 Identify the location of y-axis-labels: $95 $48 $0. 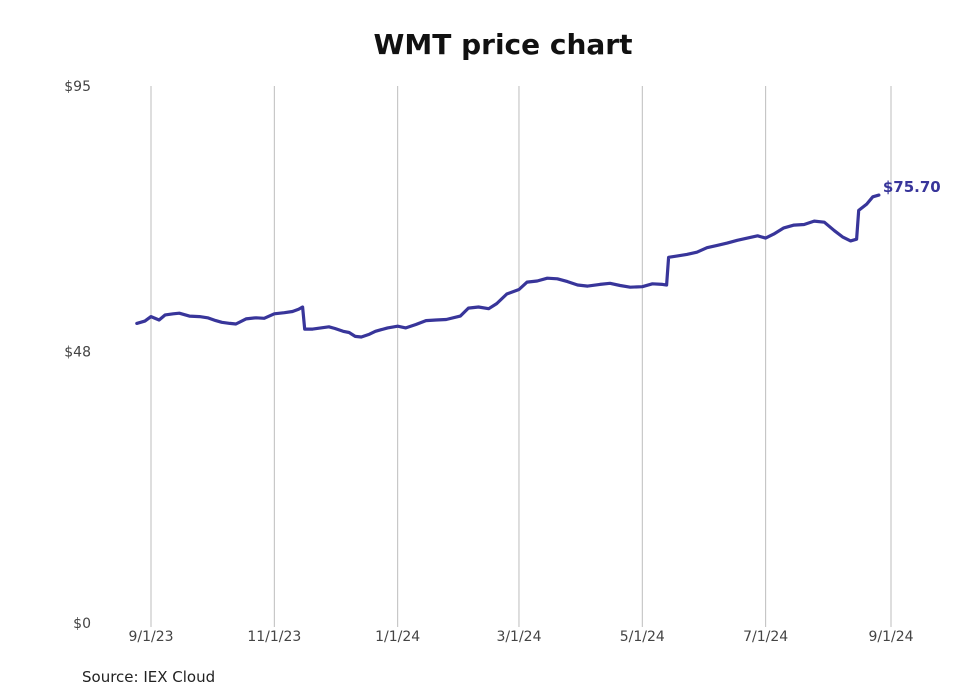
(77, 355).